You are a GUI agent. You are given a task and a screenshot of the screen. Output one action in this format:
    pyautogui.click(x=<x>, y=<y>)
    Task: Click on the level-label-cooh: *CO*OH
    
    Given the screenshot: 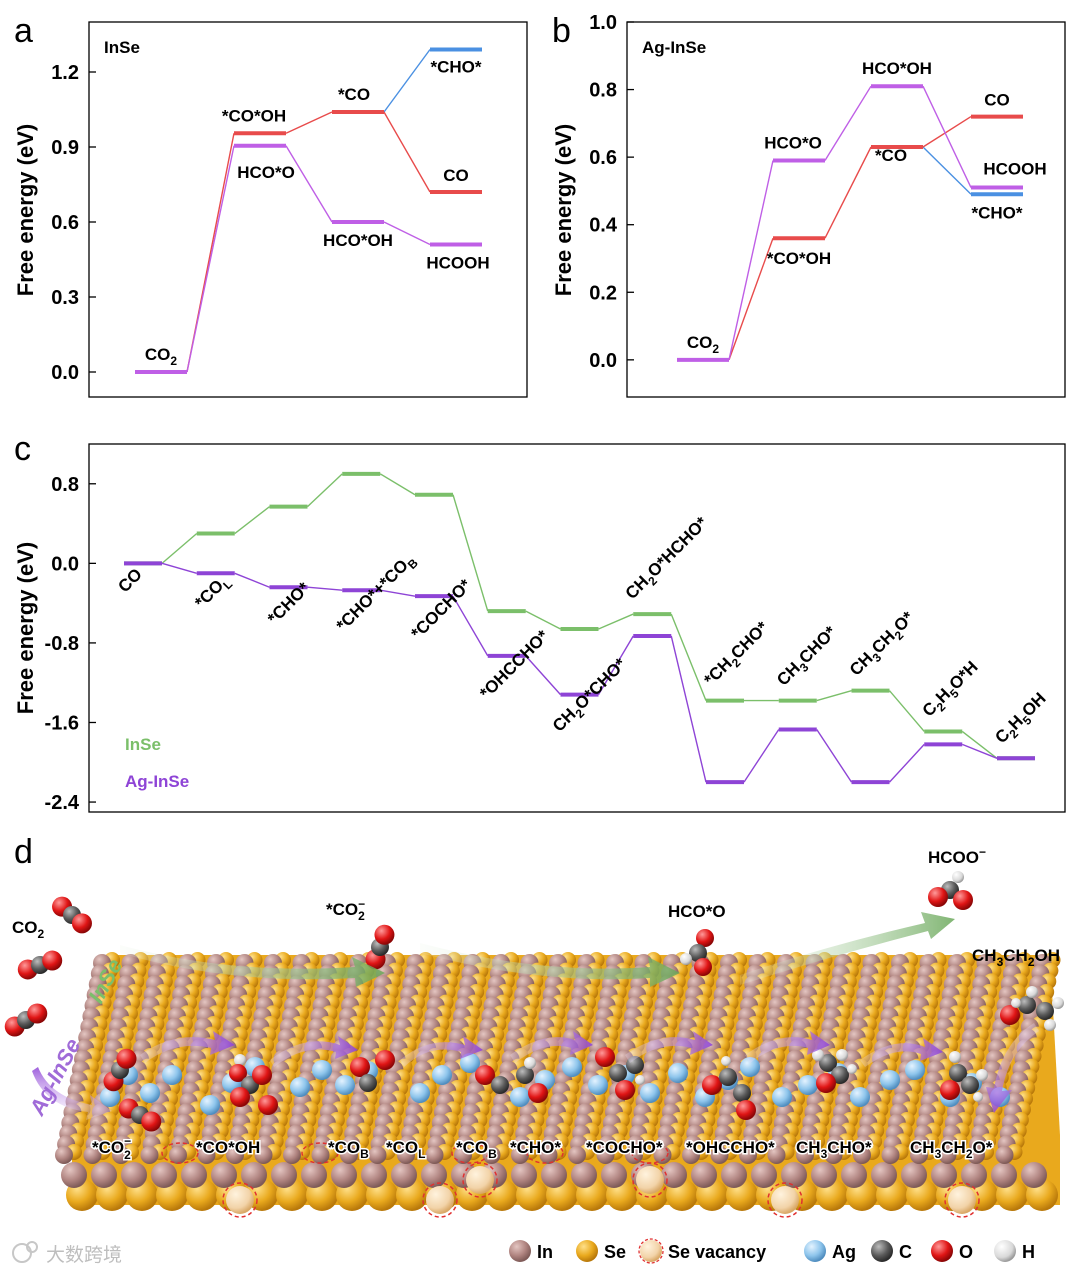 What is the action you would take?
    pyautogui.click(x=254, y=115)
    